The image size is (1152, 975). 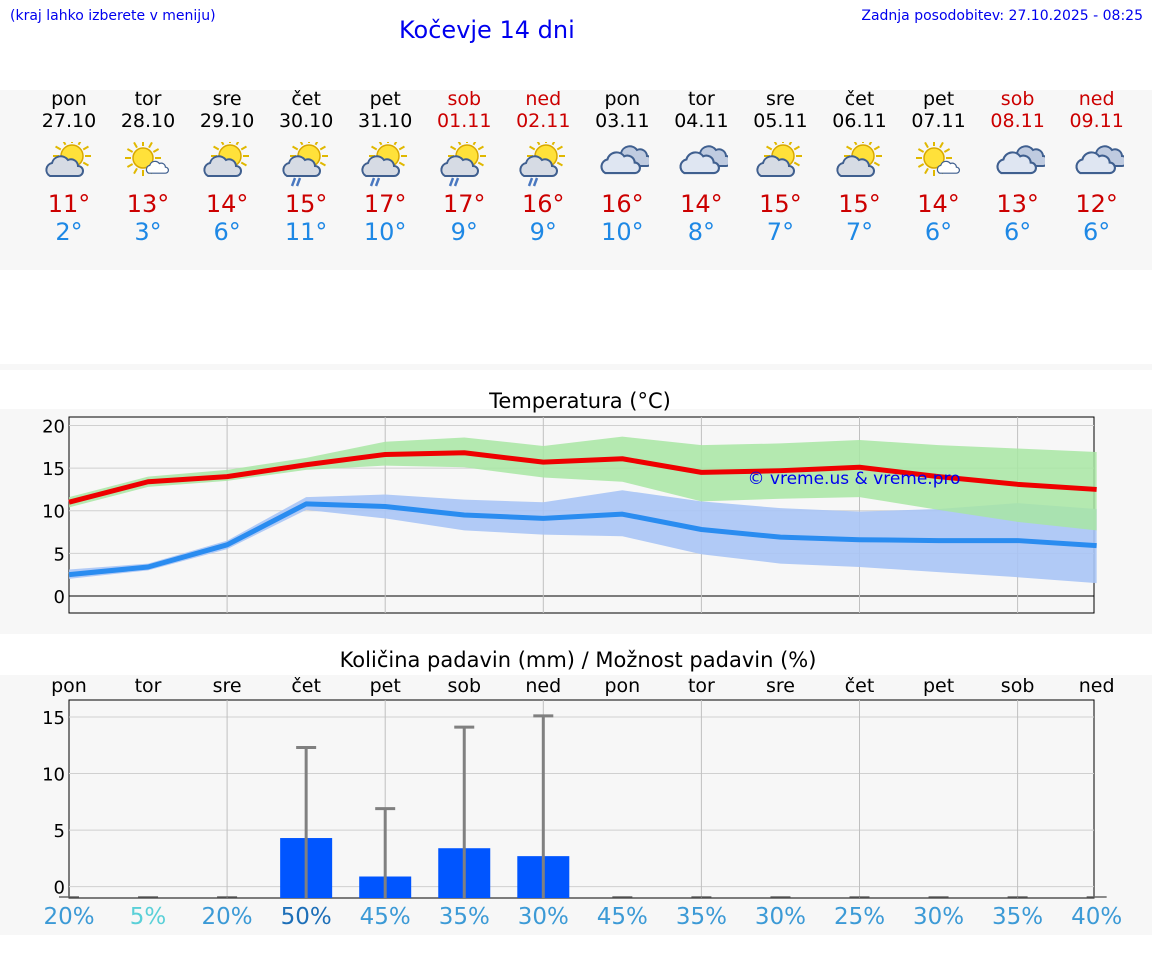 I want to click on day-name: čet, so click(x=306, y=99).